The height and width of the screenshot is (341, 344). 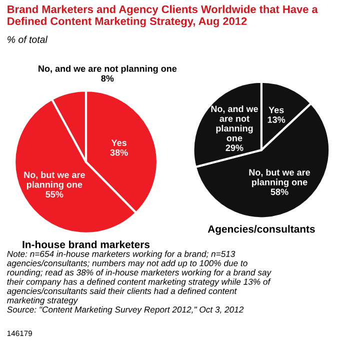 I want to click on data-label: 55%, so click(x=55, y=194).